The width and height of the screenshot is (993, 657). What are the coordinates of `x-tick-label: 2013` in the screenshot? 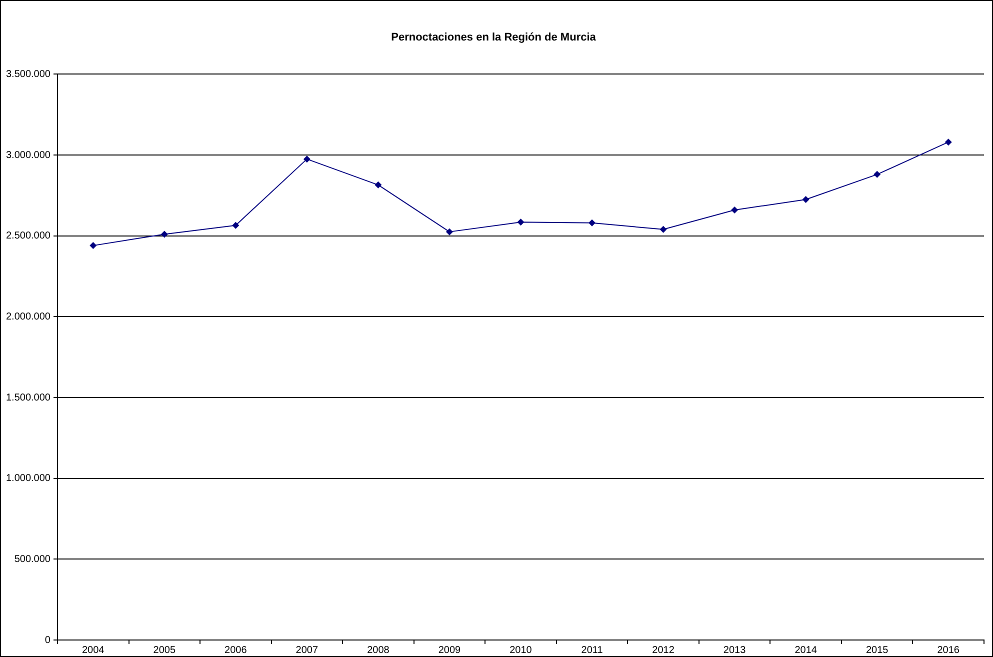 It's located at (734, 650).